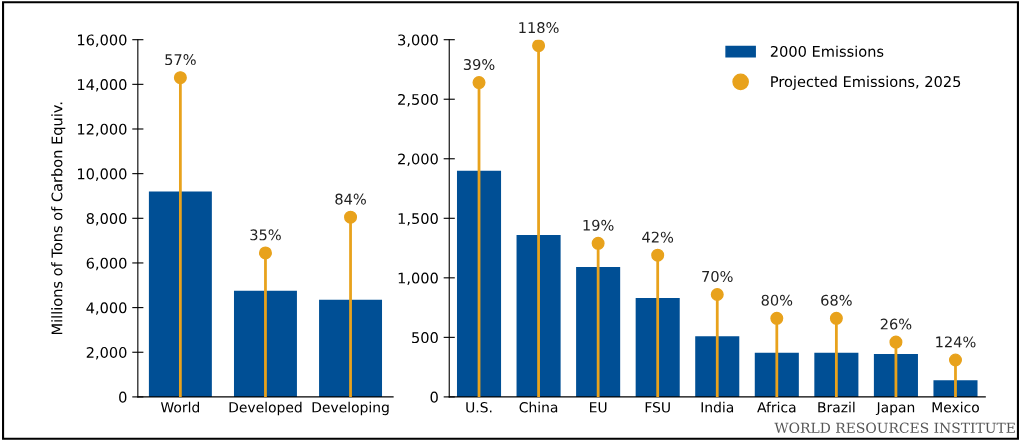 The image size is (1021, 441). Describe the element at coordinates (418, 100) in the screenshot. I see `y-tick-label: 2,500` at that location.